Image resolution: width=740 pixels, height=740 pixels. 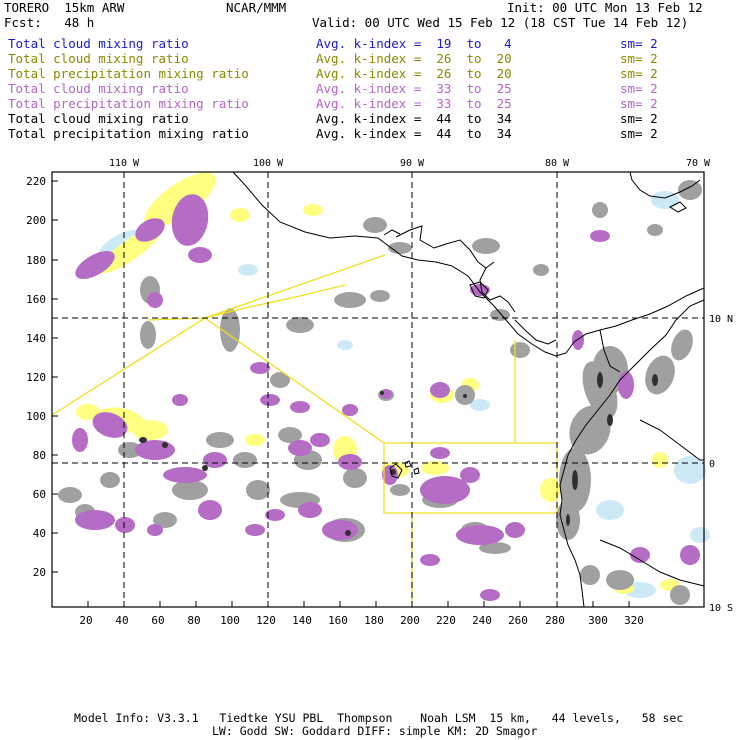 What do you see at coordinates (121, 620) in the screenshot?
I see `x-tick-label-1: 40` at bounding box center [121, 620].